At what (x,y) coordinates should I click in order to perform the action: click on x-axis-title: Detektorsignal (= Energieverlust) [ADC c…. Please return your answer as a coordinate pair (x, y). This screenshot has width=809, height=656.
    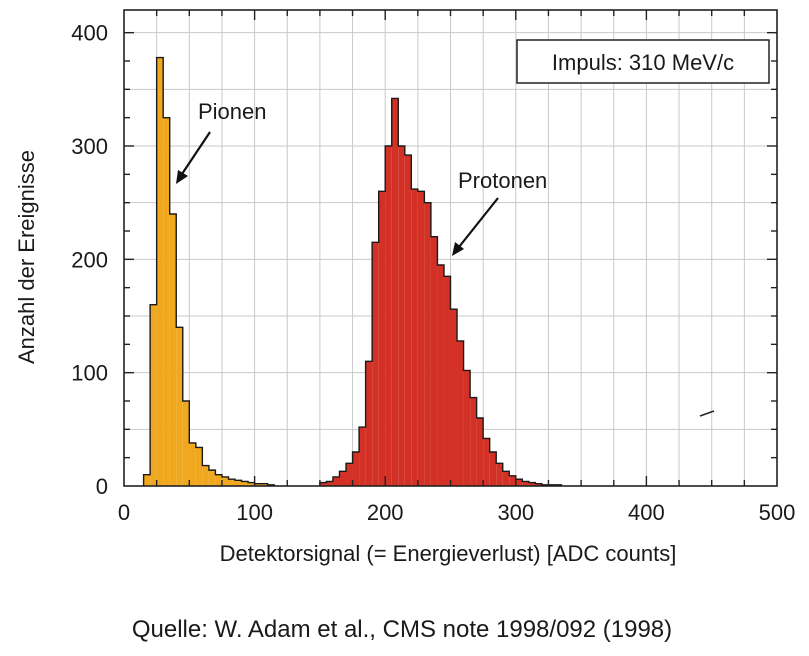
    Looking at the image, I should click on (448, 553).